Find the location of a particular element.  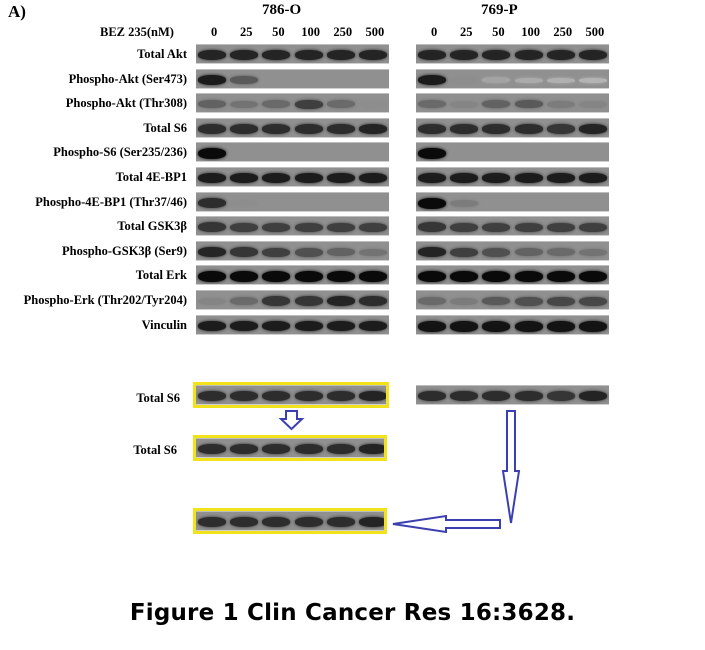

dose-label: 250 is located at coordinates (563, 32).